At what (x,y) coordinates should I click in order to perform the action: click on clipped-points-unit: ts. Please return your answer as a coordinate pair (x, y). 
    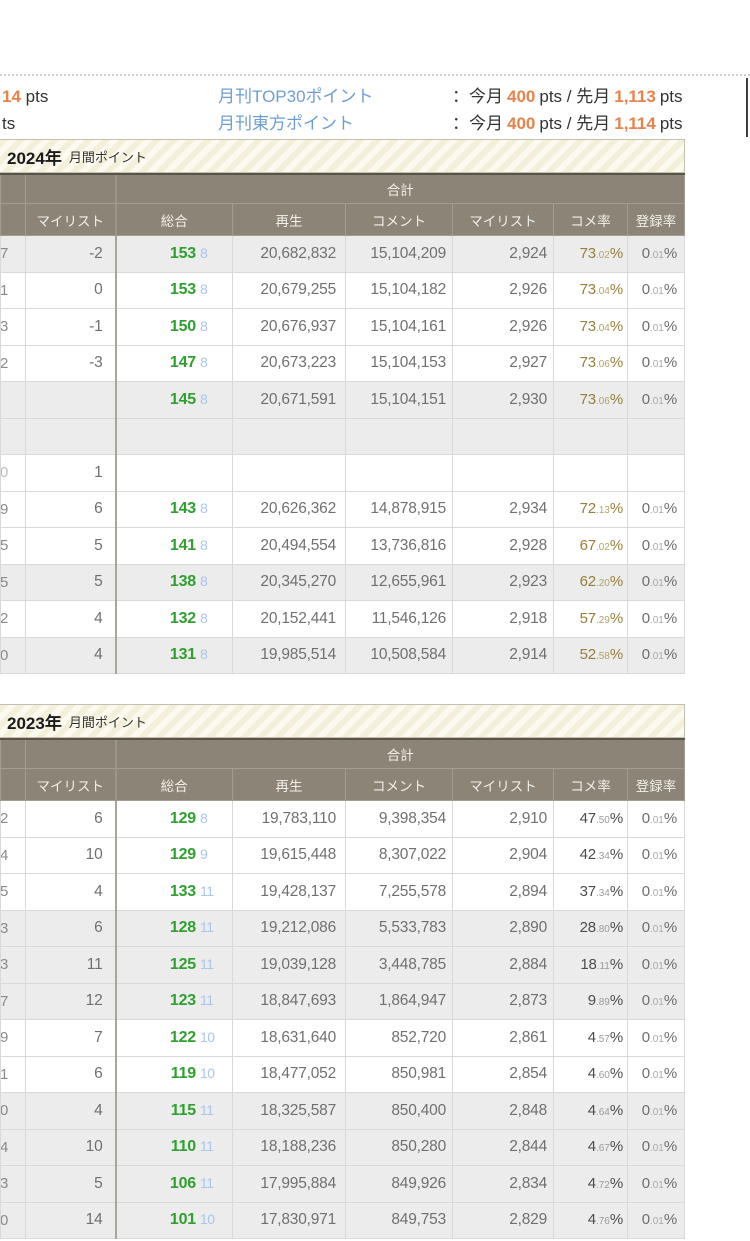
    Looking at the image, I should click on (9, 123).